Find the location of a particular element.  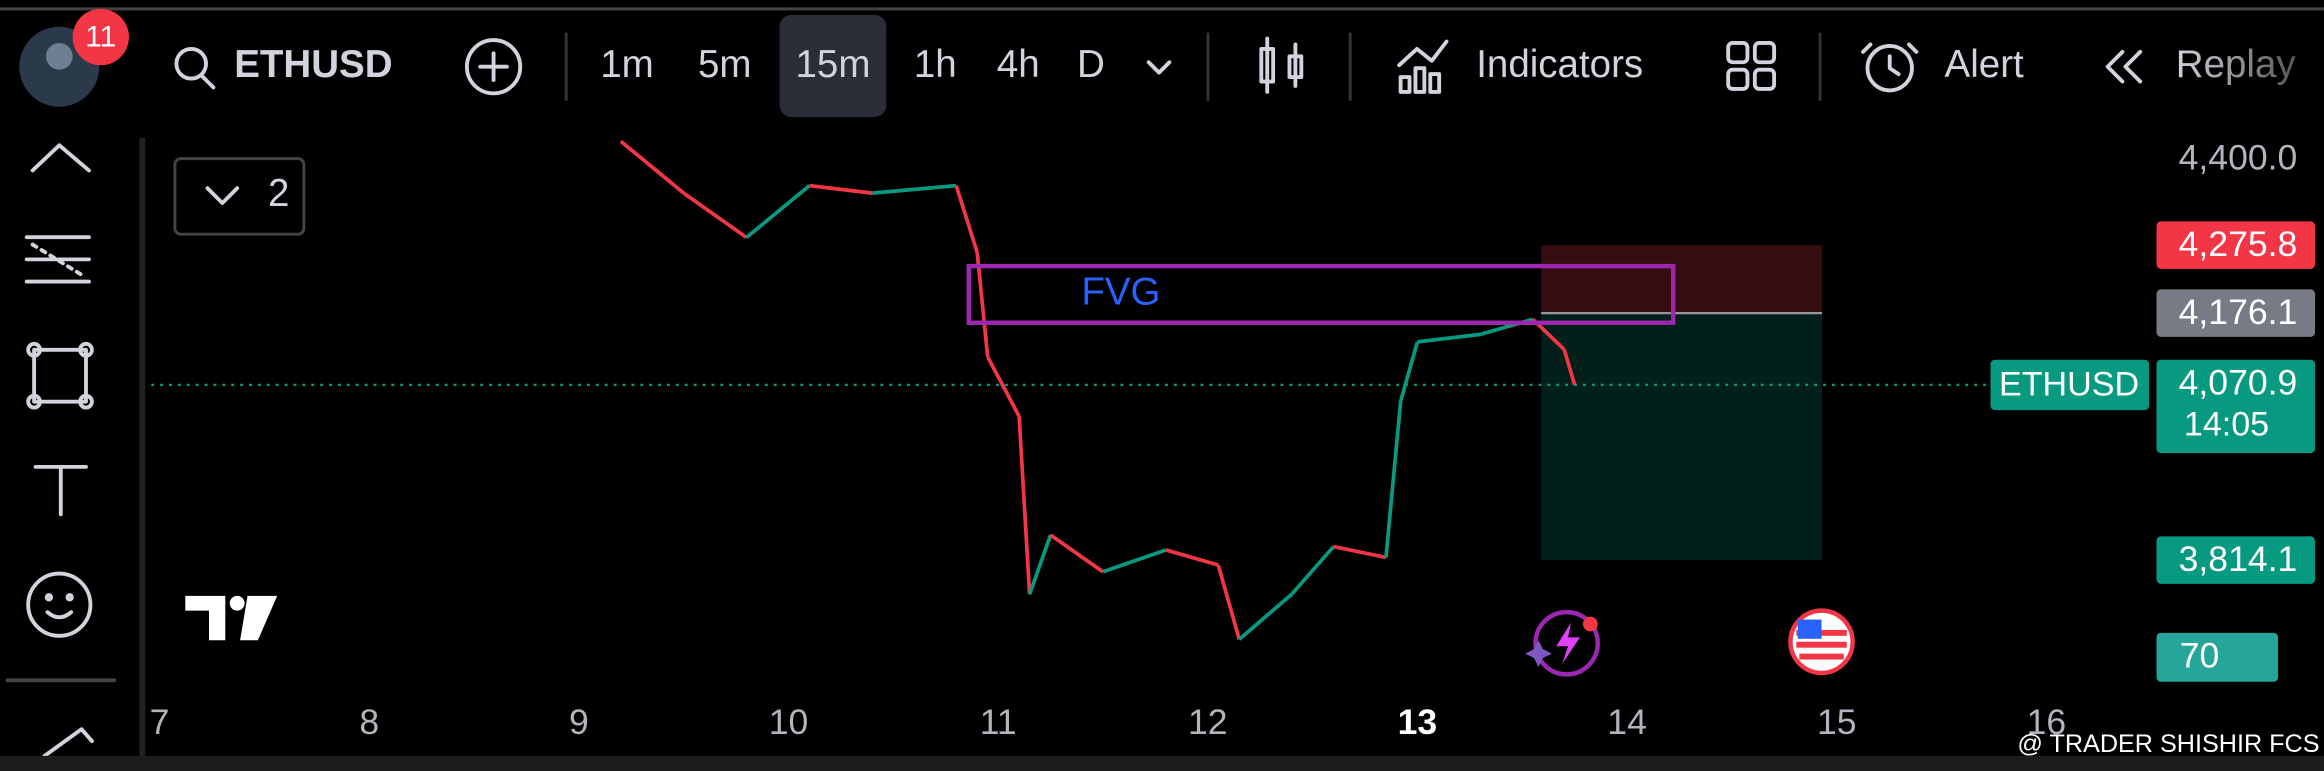

indicators-button: Indicators is located at coordinates (1559, 64).